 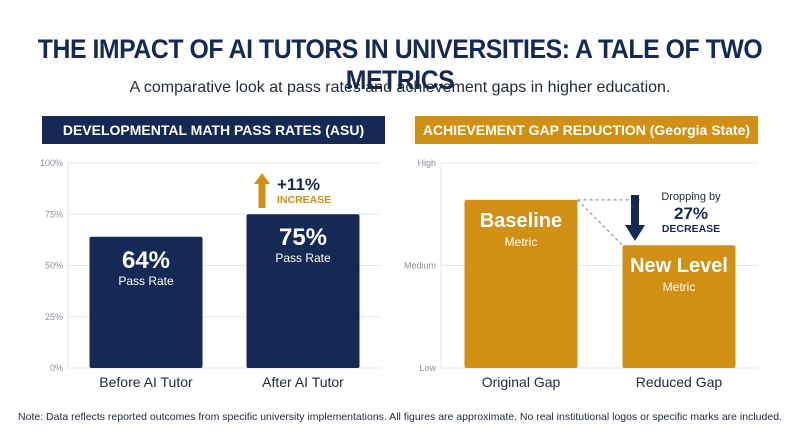 I want to click on increase-callout: +11% INCREASE, so click(x=304, y=191).